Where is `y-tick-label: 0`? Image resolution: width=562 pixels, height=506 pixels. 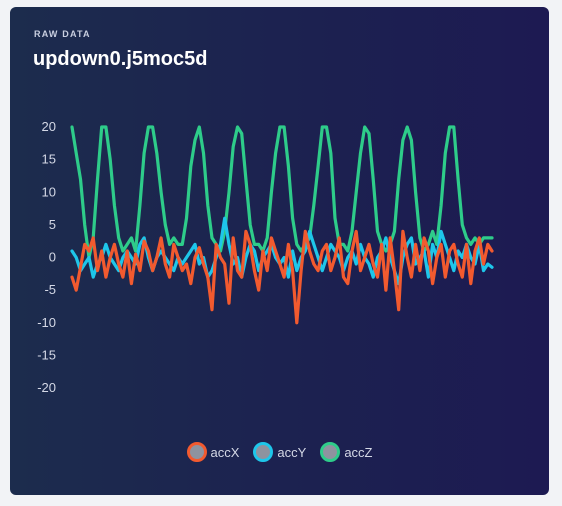 y-tick-label: 0 is located at coordinates (52, 257).